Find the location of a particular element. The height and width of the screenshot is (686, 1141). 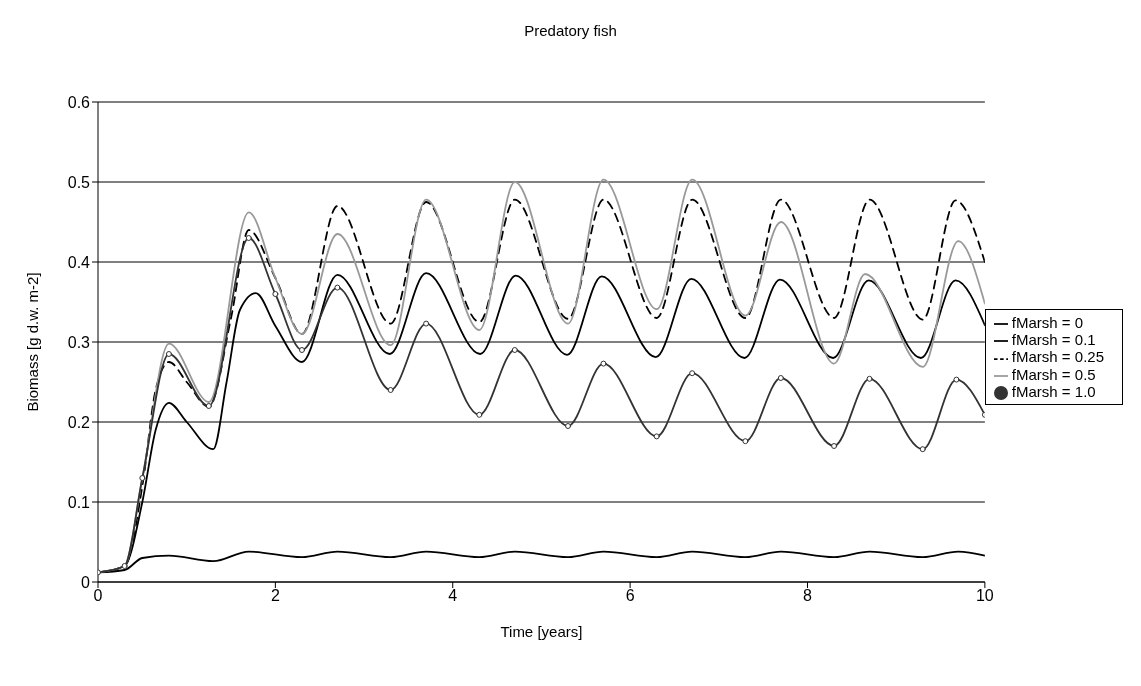

chart-title: Predatory fish is located at coordinates (570, 31).